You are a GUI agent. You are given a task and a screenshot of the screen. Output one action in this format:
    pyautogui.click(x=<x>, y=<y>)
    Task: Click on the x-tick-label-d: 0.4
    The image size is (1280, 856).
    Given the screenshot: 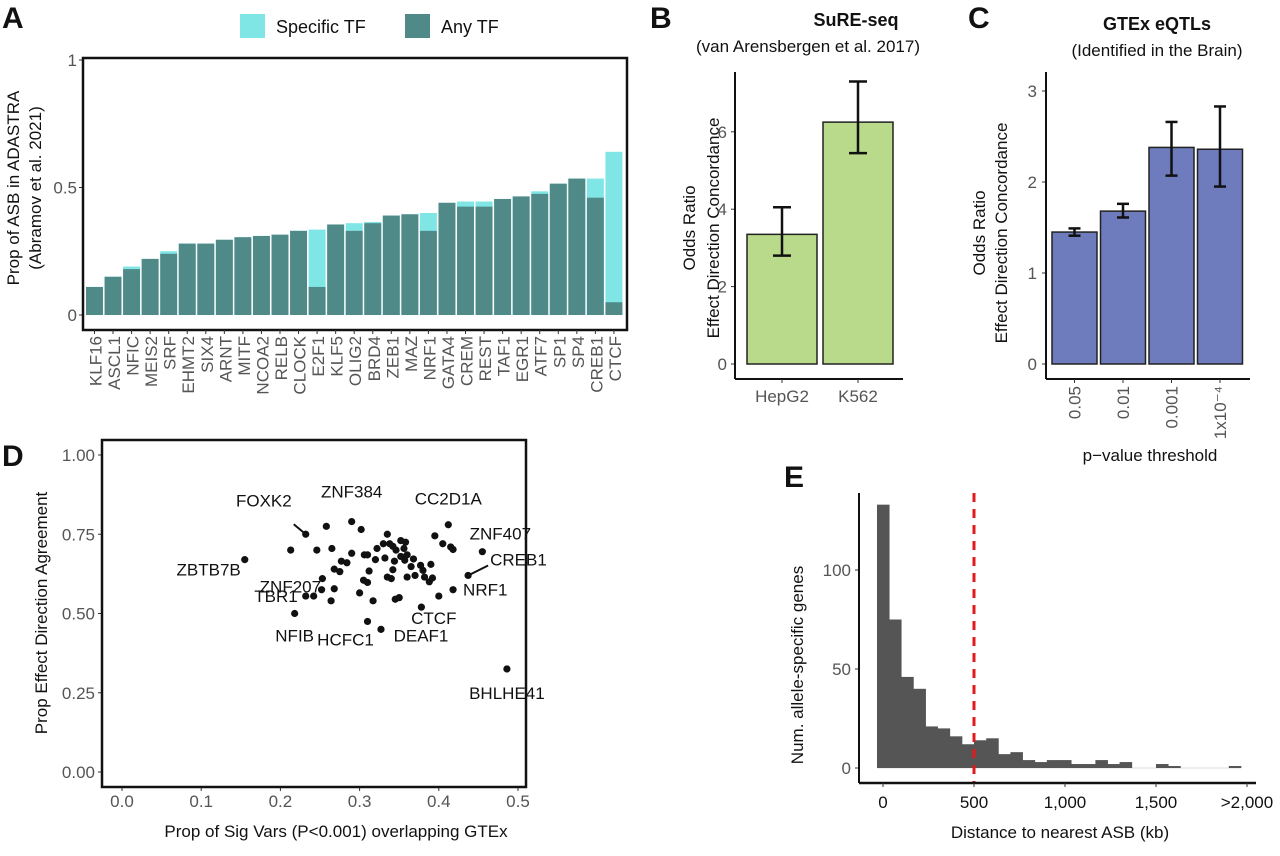 What is the action you would take?
    pyautogui.click(x=439, y=801)
    